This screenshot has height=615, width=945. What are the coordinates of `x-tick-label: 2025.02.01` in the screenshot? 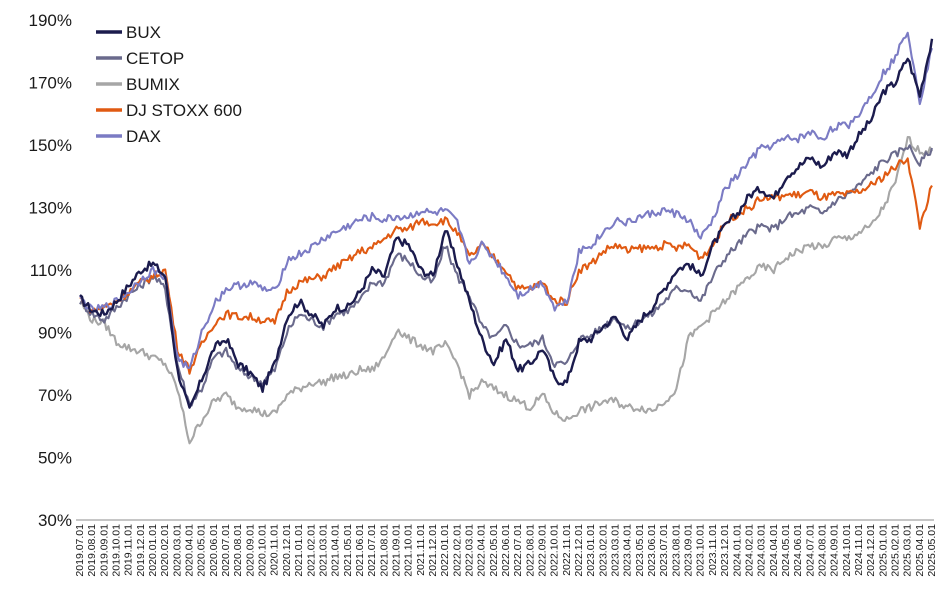 It's located at (895, 550).